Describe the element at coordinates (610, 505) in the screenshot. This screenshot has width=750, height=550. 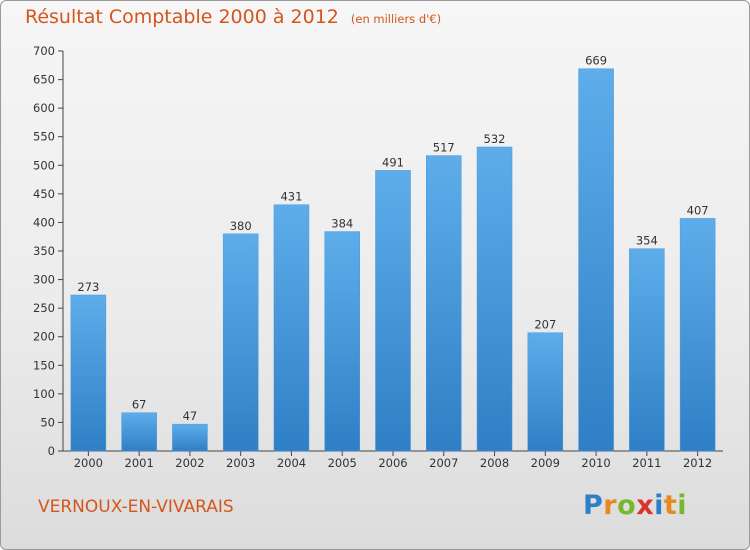
I see `logo-letter: r` at that location.